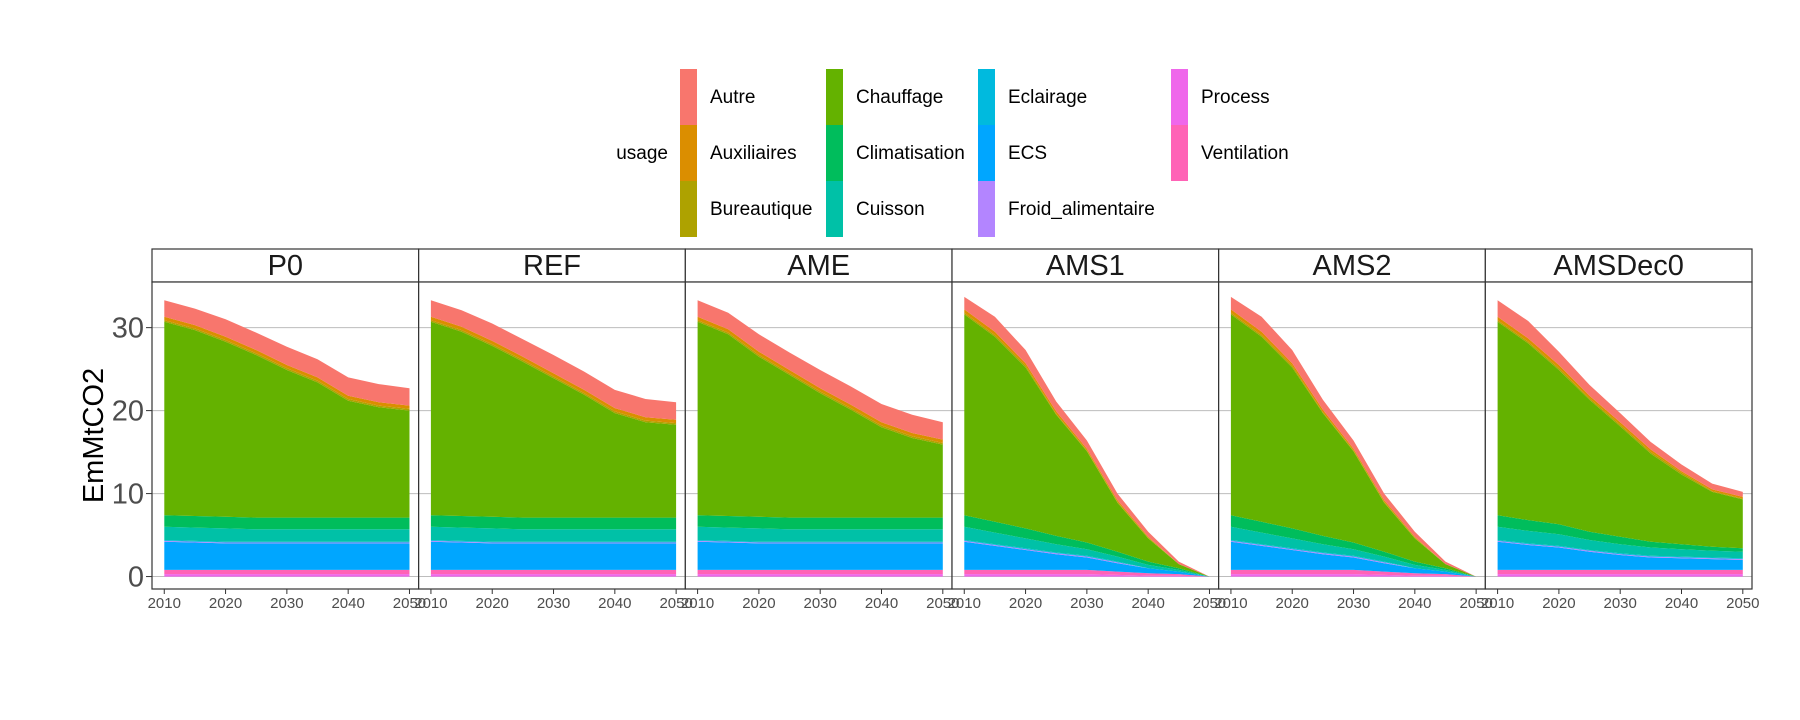  What do you see at coordinates (753, 153) in the screenshot?
I see `legend-label-auxiliaires: Auxiliaires` at bounding box center [753, 153].